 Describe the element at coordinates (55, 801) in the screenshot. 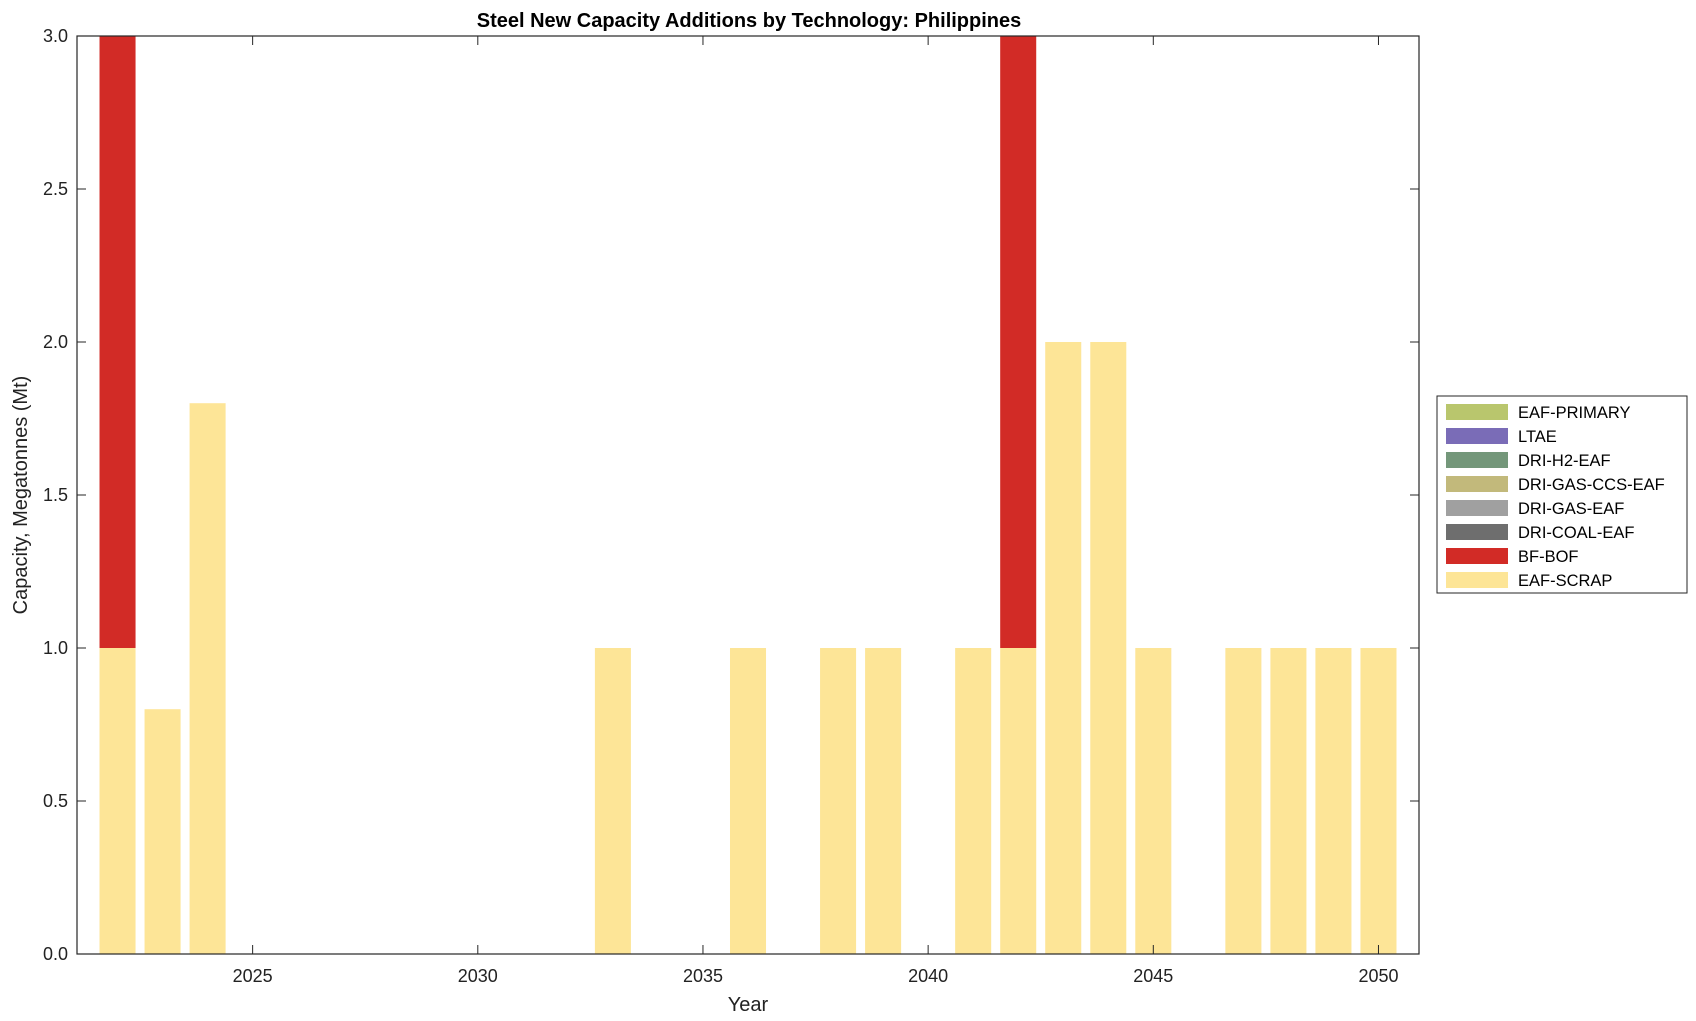

I see `y-tick-label: 0.5` at that location.